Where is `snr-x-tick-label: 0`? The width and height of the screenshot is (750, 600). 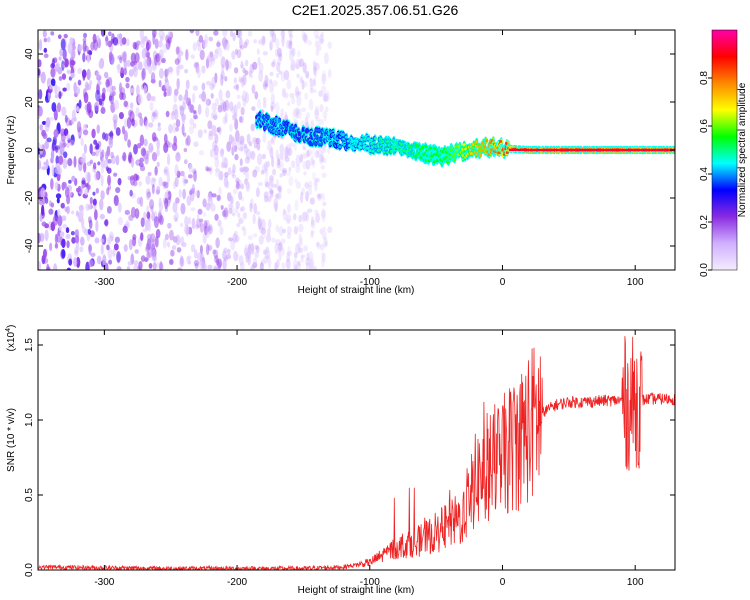
snr-x-tick-label: 0 is located at coordinates (503, 582).